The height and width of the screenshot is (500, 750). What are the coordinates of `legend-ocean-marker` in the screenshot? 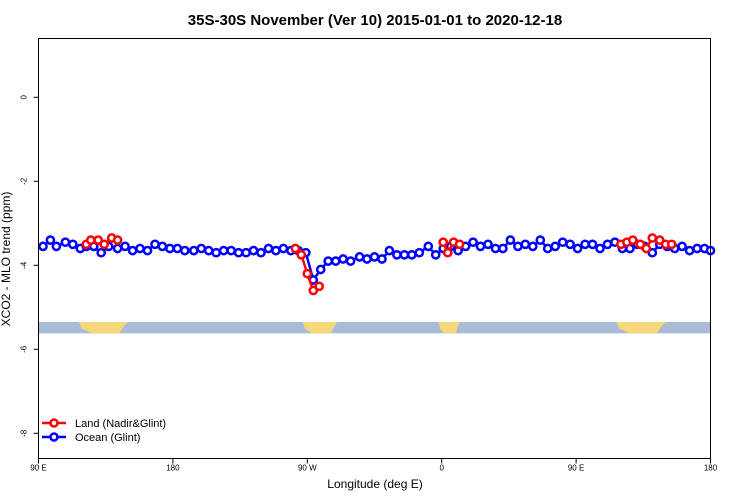 It's located at (54, 437).